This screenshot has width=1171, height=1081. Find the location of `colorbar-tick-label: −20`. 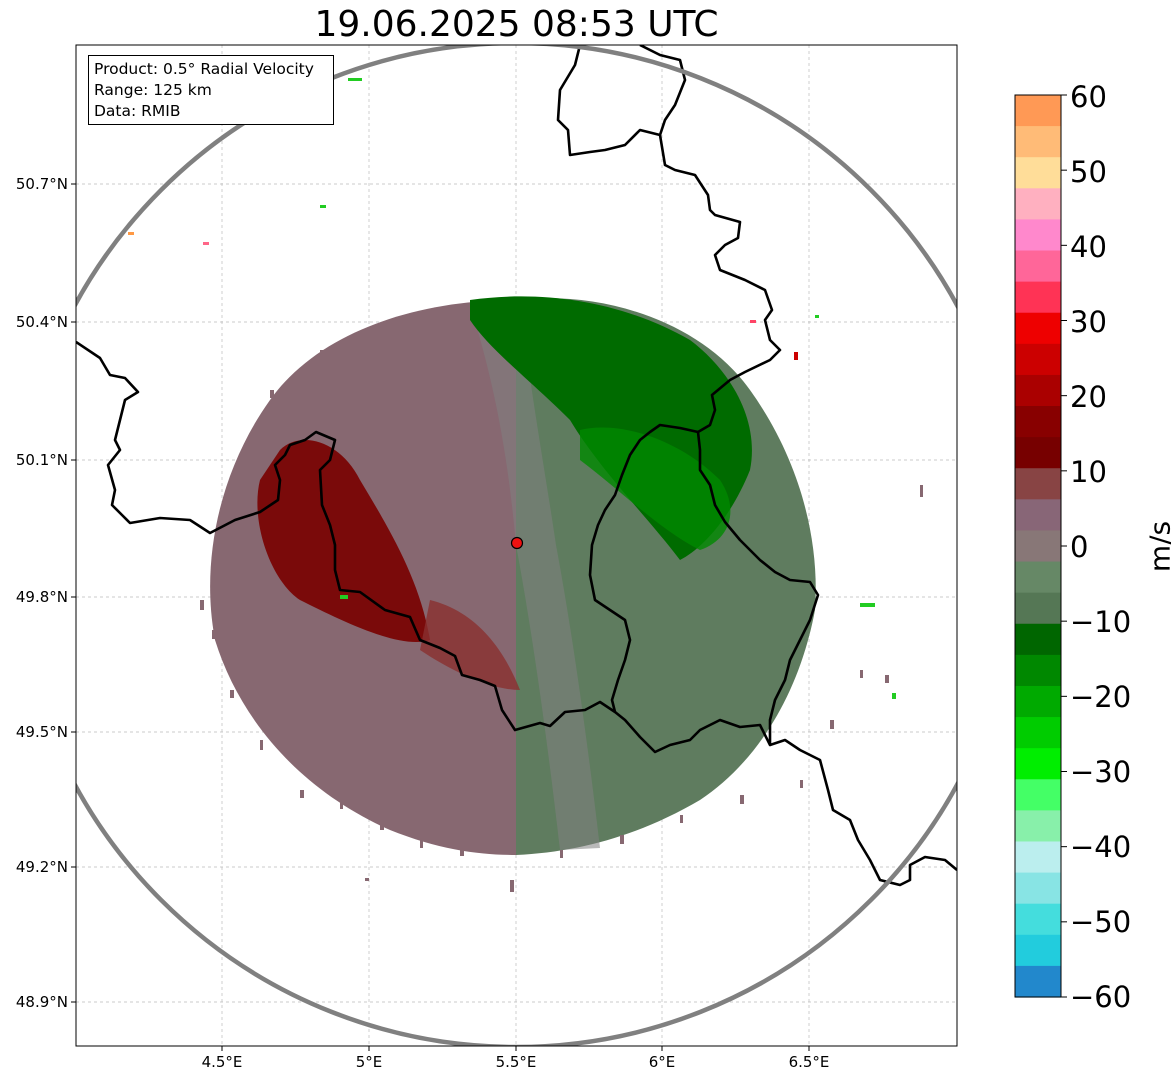

colorbar-tick-label: −20 is located at coordinates (1101, 697).